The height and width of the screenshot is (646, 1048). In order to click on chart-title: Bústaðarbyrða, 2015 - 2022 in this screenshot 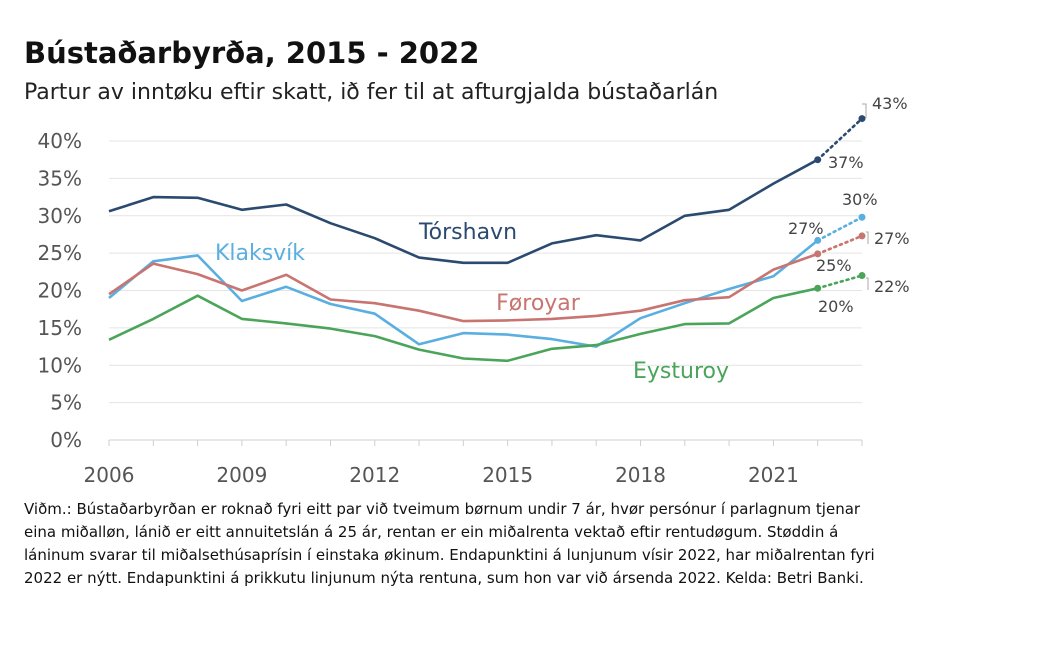, I will do `click(252, 53)`.